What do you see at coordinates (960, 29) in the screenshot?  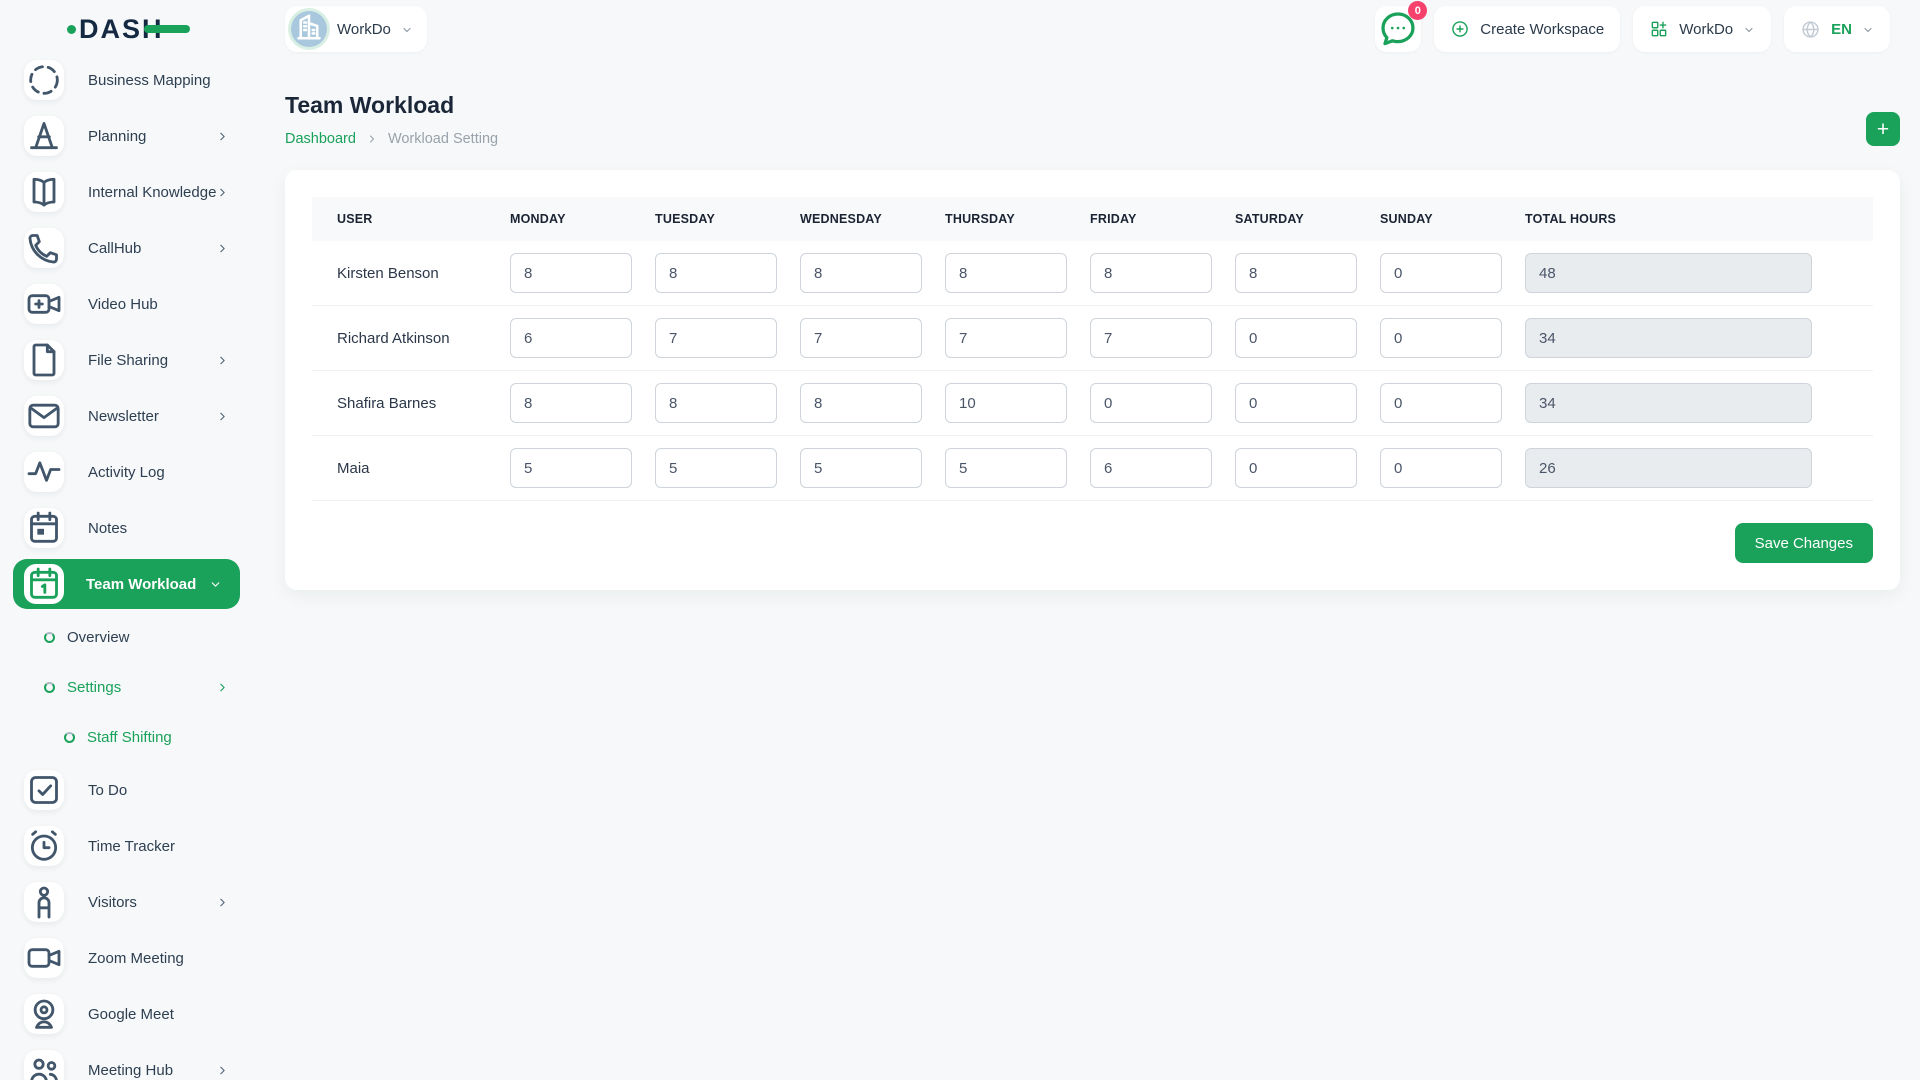 I see `top-bar: DASH WorkDo 0 Create Workspace WorkDo` at bounding box center [960, 29].